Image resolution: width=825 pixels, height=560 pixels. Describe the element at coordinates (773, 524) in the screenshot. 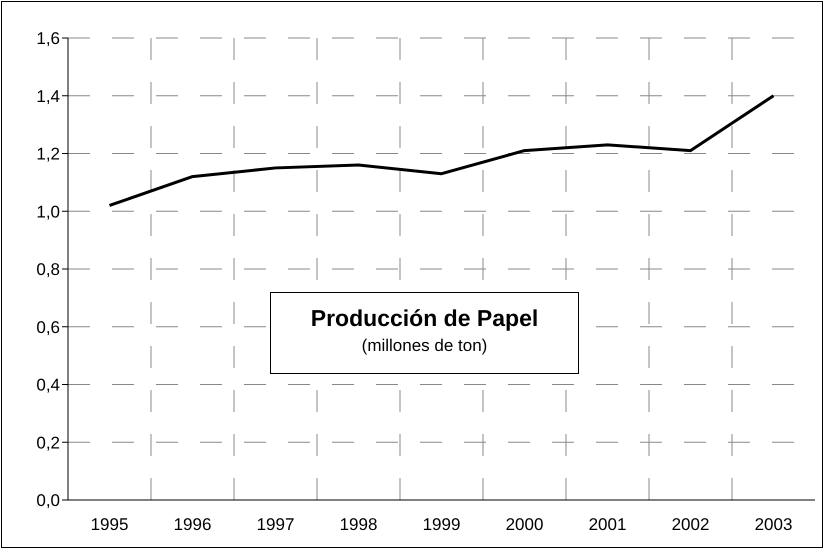

I see `x-tick-label: 2003` at that location.